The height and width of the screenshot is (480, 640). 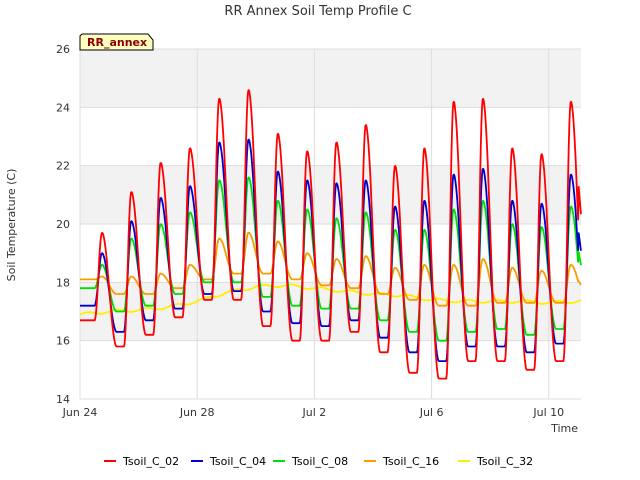 I want to click on site-badge-box, so click(x=116, y=42).